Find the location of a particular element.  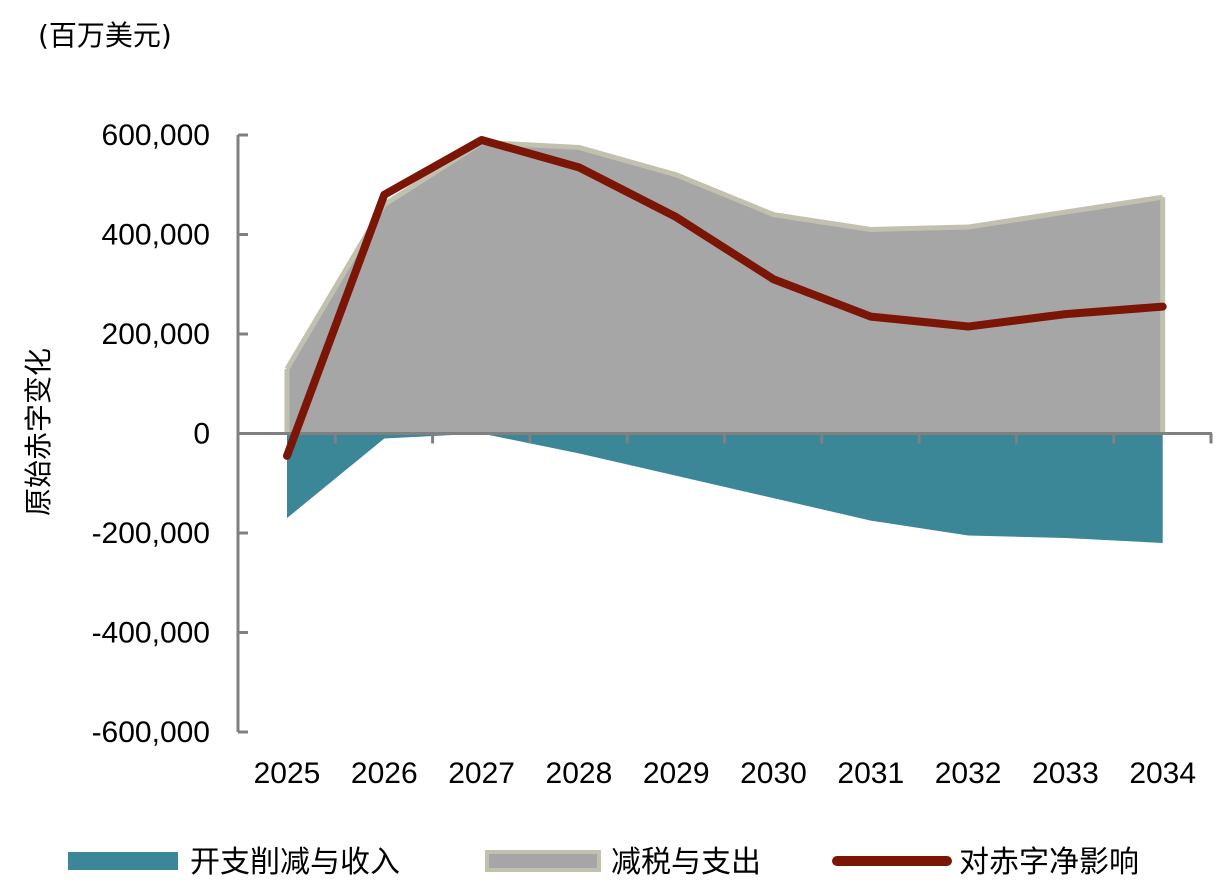

legend-label-spending-cuts-revenue: 开支削减与收入 is located at coordinates (295, 862).